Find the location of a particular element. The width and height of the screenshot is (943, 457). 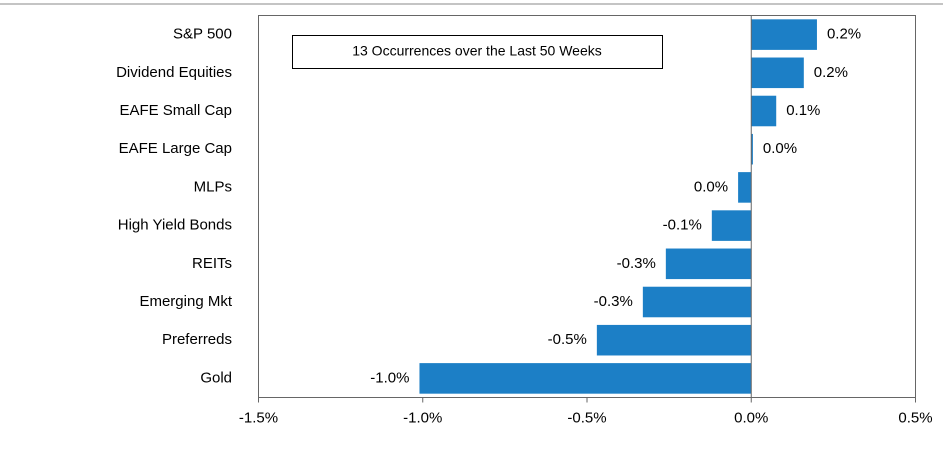

y-tick-label: Gold is located at coordinates (216, 377).